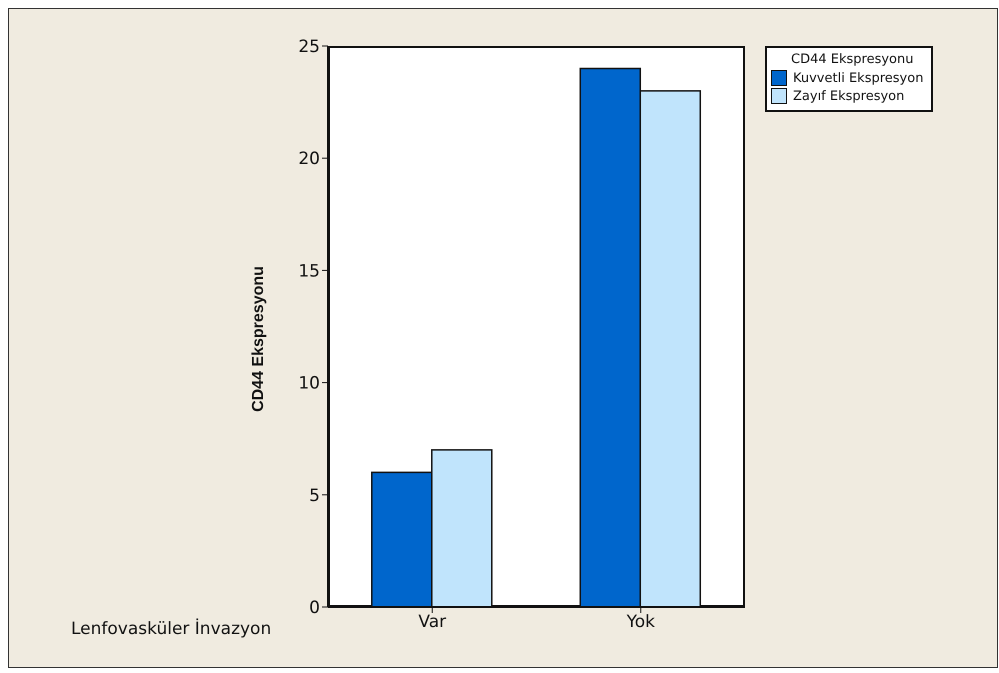 The height and width of the screenshot is (673, 999). I want to click on x-axis-title: Lenfovasküler İnvazyon, so click(171, 629).